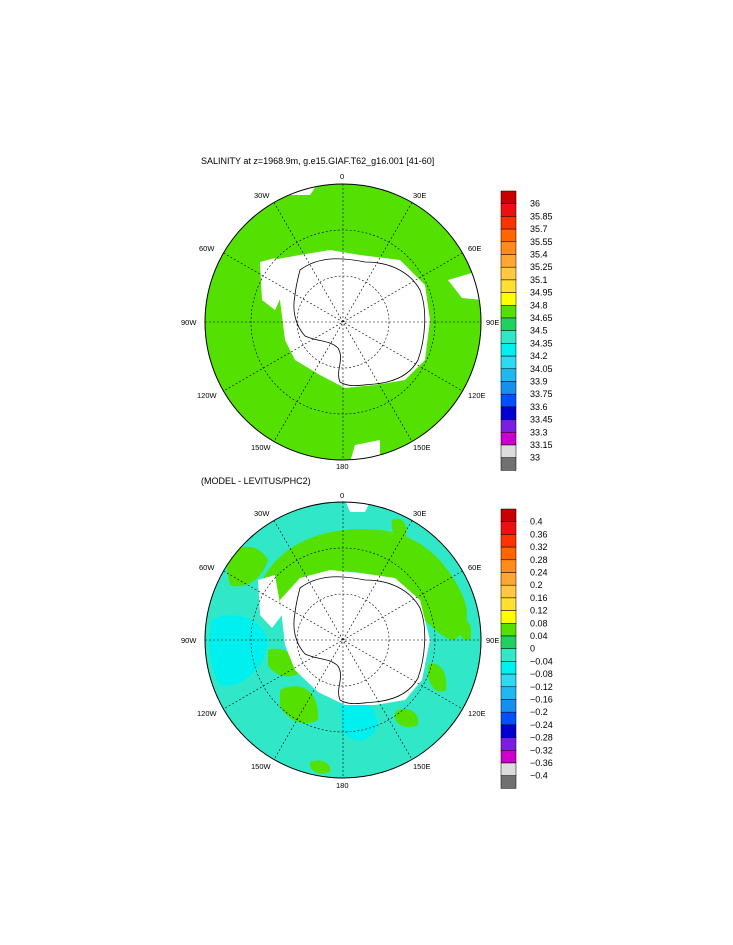  I want to click on difference-colorbar-label-13: −0.12, so click(541, 687).